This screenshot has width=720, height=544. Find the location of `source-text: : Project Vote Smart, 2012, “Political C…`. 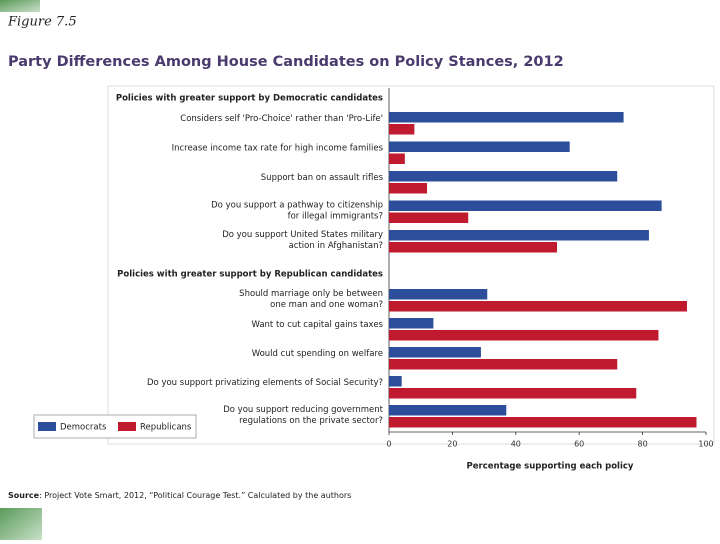

source-text: : Project Vote Smart, 2012, “Political C… is located at coordinates (195, 495).